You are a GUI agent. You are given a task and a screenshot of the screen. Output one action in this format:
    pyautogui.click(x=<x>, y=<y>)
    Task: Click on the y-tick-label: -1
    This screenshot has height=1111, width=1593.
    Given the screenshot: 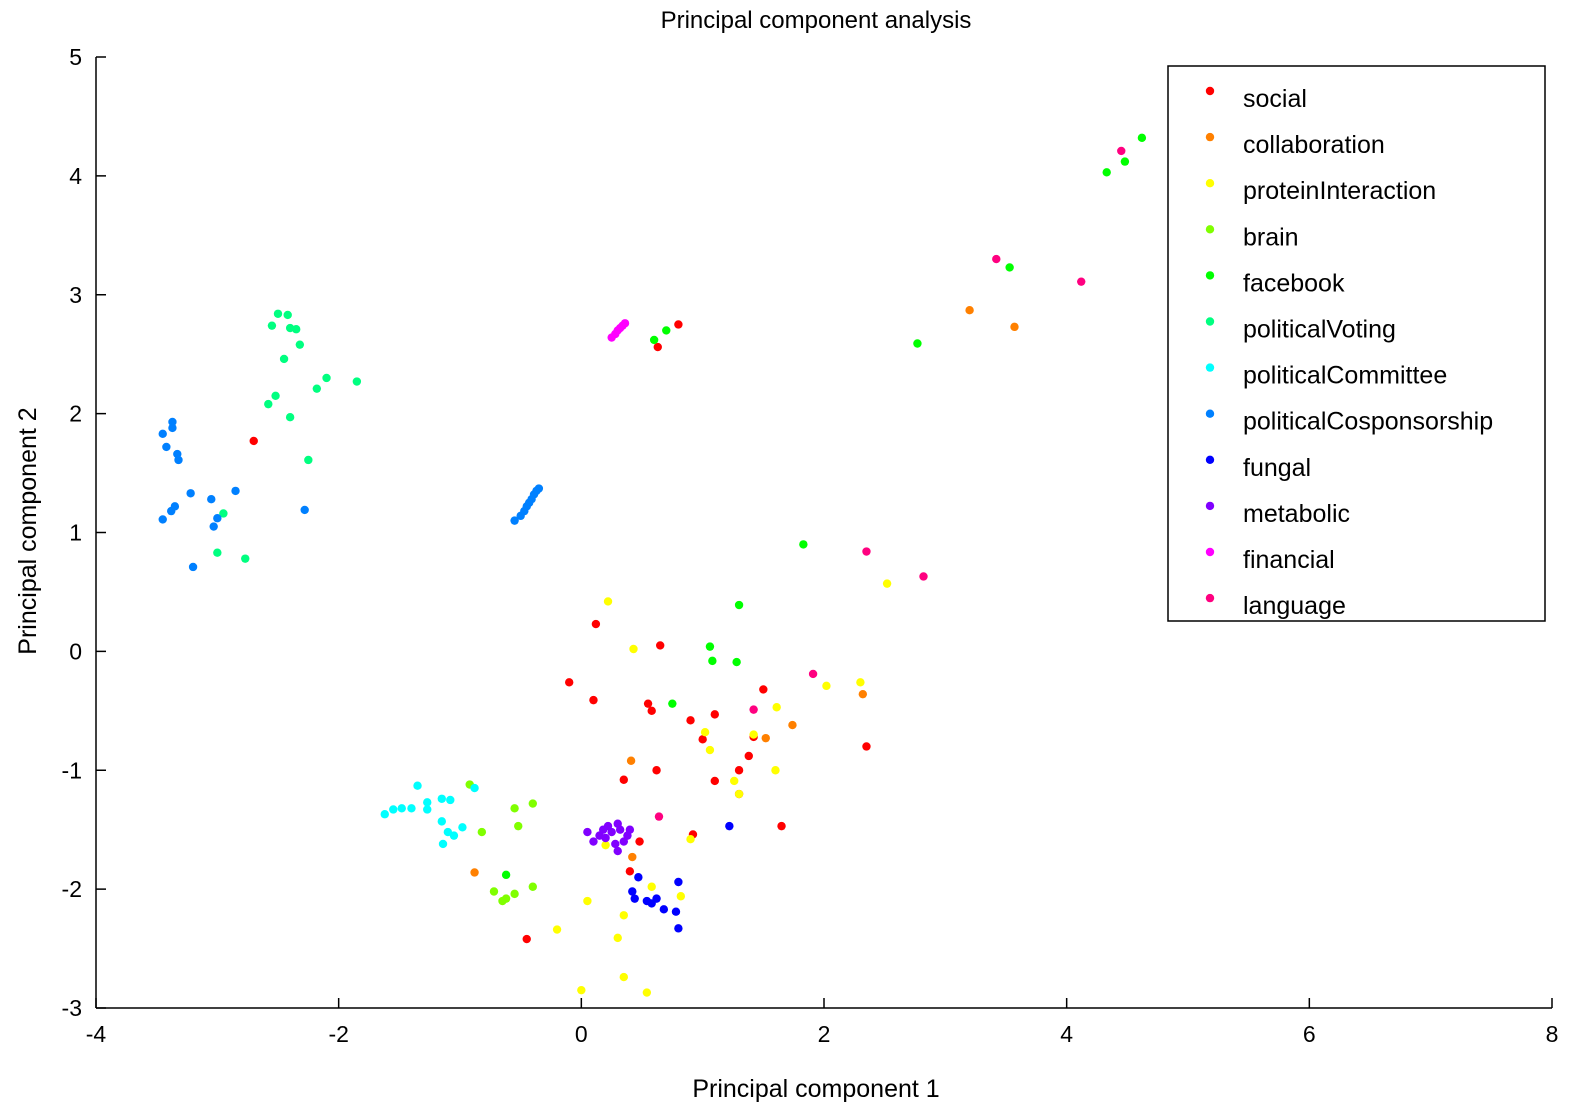 What is the action you would take?
    pyautogui.click(x=72, y=770)
    